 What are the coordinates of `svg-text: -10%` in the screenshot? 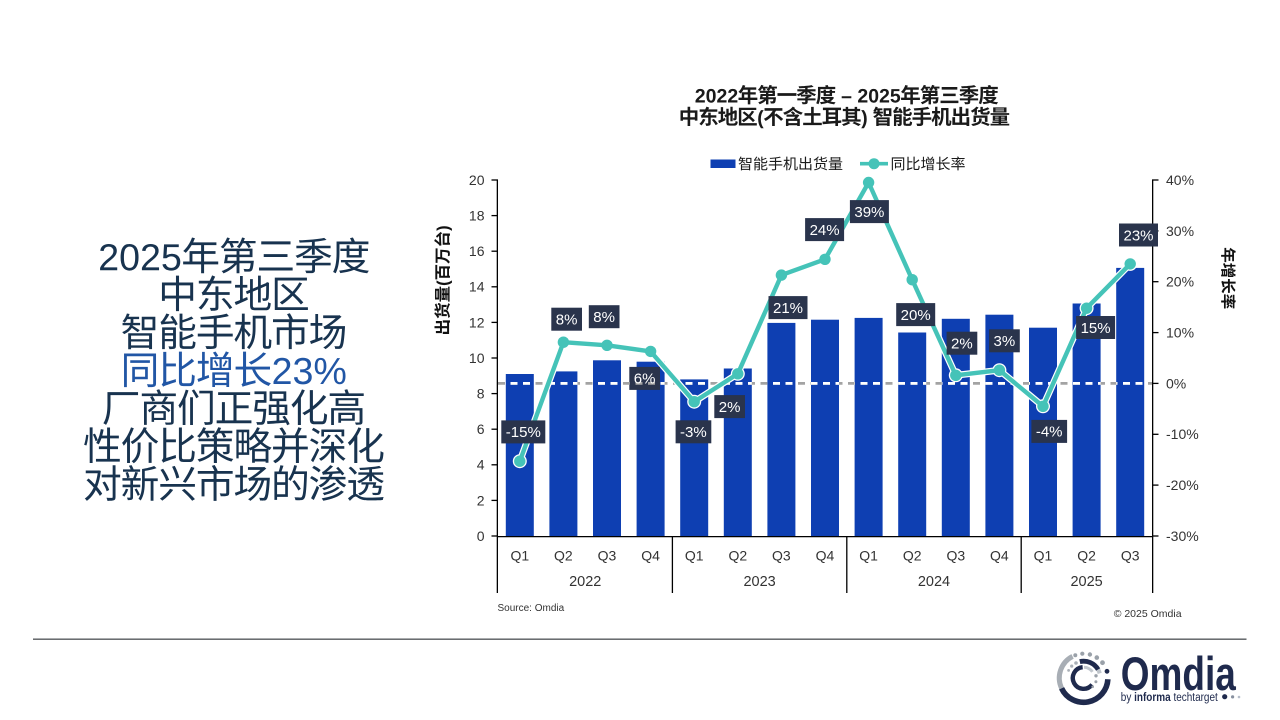 It's located at (1182, 434).